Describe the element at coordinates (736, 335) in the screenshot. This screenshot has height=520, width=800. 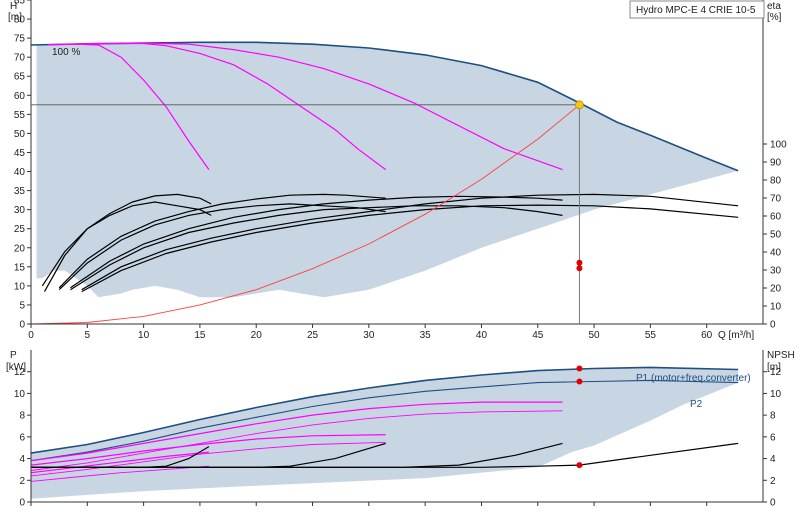
I see `x-axis-label: Q [m³/h]` at that location.